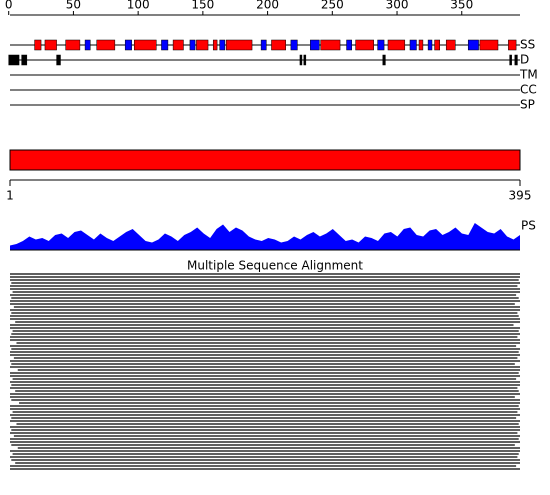 This screenshot has width=550, height=495. Describe the element at coordinates (265, 236) in the screenshot. I see `profile-area` at that location.